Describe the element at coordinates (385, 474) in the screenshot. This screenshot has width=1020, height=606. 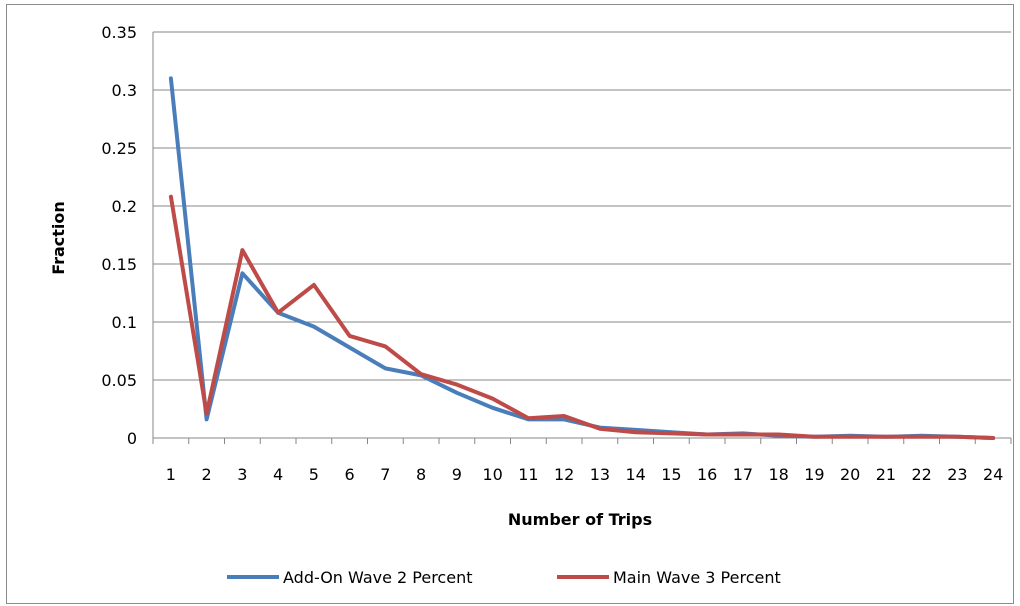
I see `x-tick-label: 7` at that location.